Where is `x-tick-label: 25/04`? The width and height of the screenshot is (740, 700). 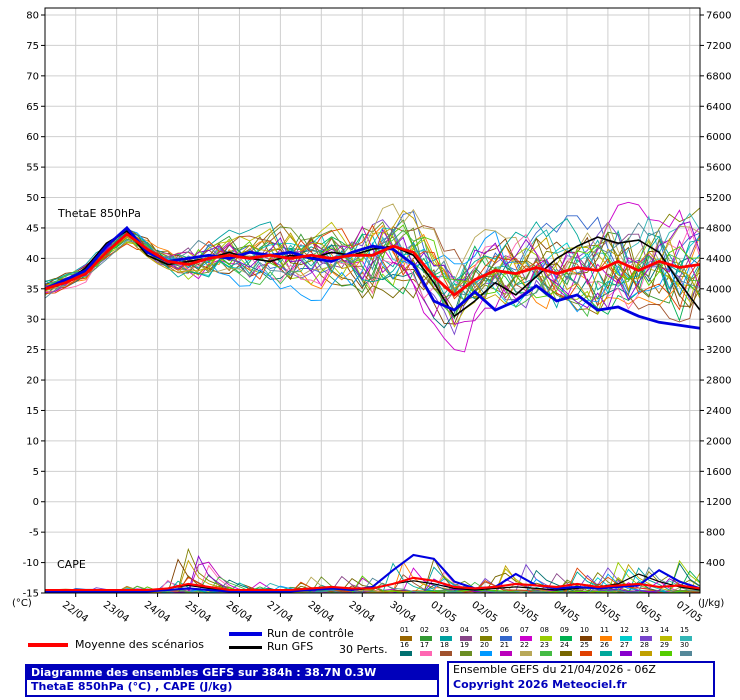 x-tick-label: 25/04 is located at coordinates (198, 612).